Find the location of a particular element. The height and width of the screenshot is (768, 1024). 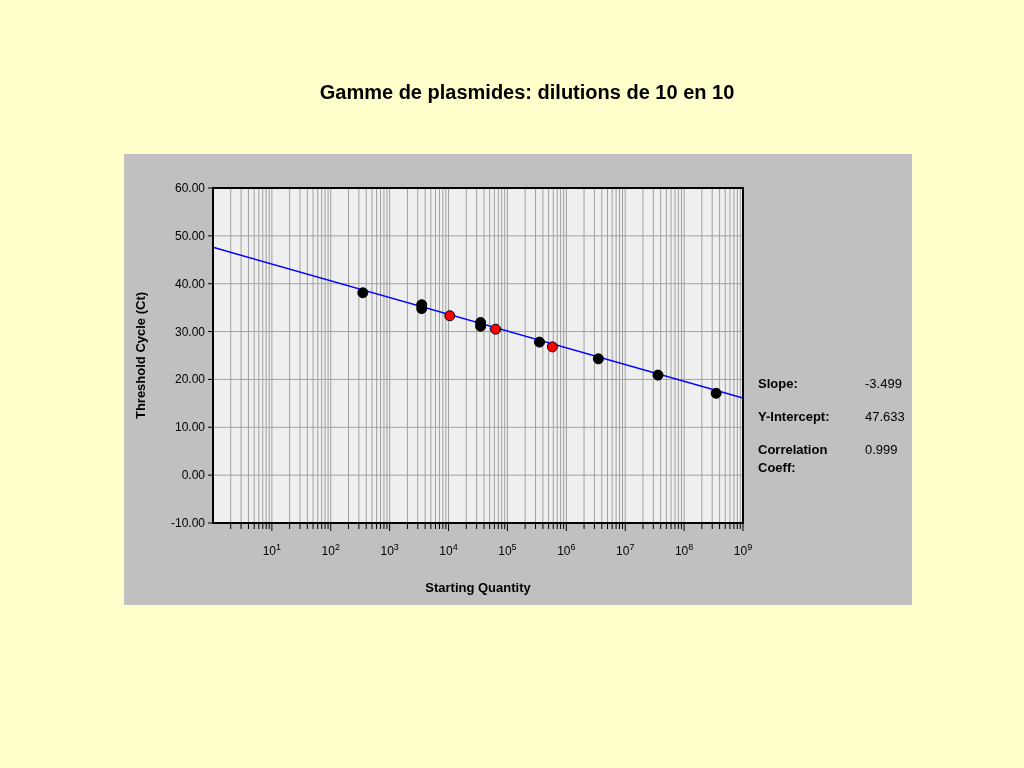

y-tick-label: 0.00 is located at coordinates (193, 475).